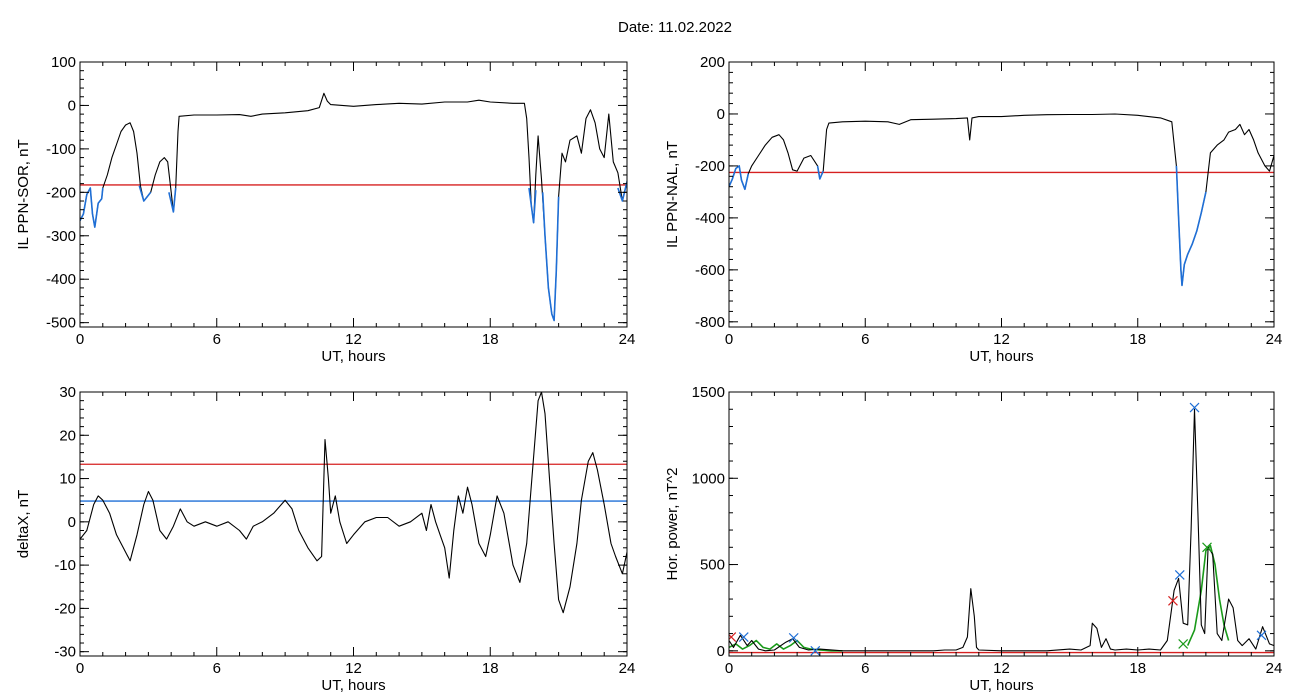 The width and height of the screenshot is (1300, 700). What do you see at coordinates (23, 194) in the screenshot?
I see `y-axis-label: IL PPN-SOR, nT` at bounding box center [23, 194].